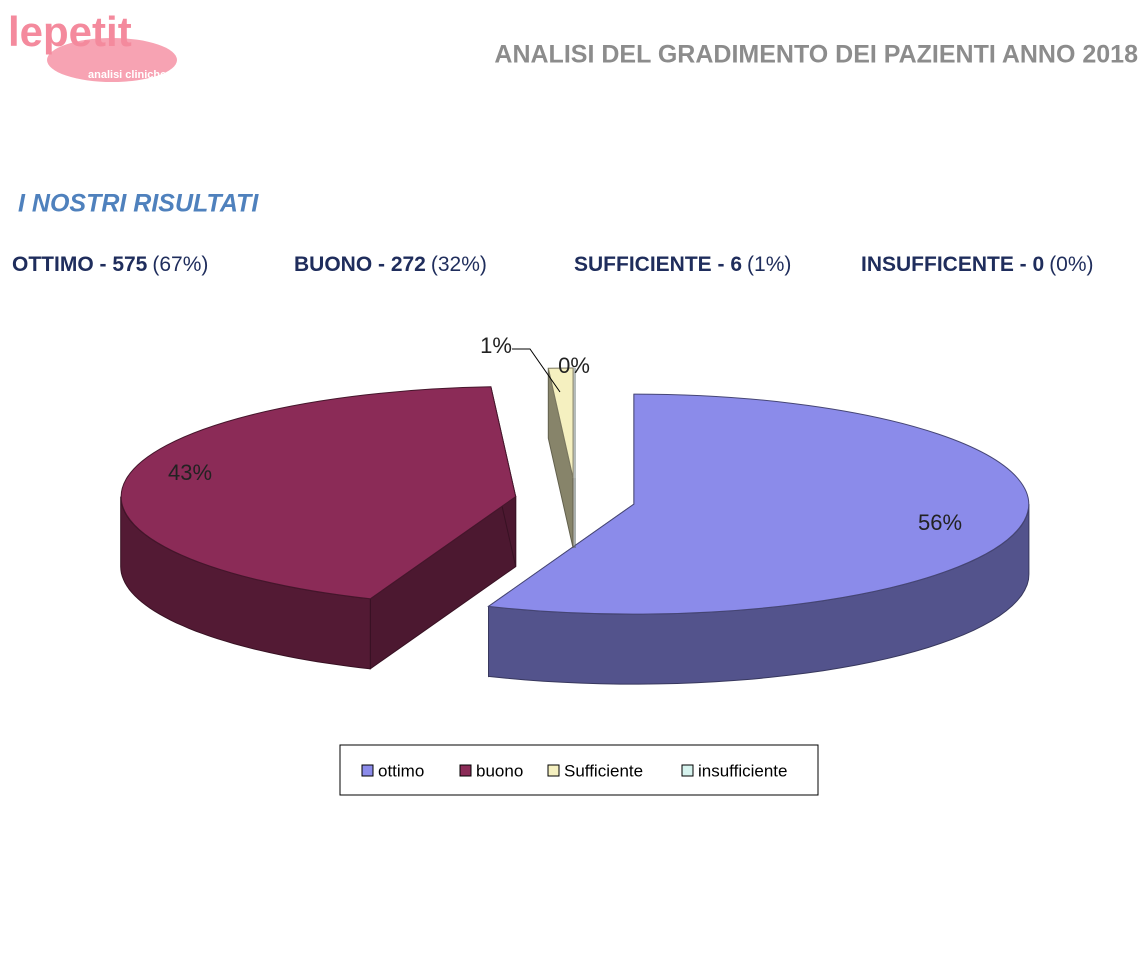 The height and width of the screenshot is (980, 1148). I want to click on result: INSUFFICENTE - 0 (0%), so click(977, 264).